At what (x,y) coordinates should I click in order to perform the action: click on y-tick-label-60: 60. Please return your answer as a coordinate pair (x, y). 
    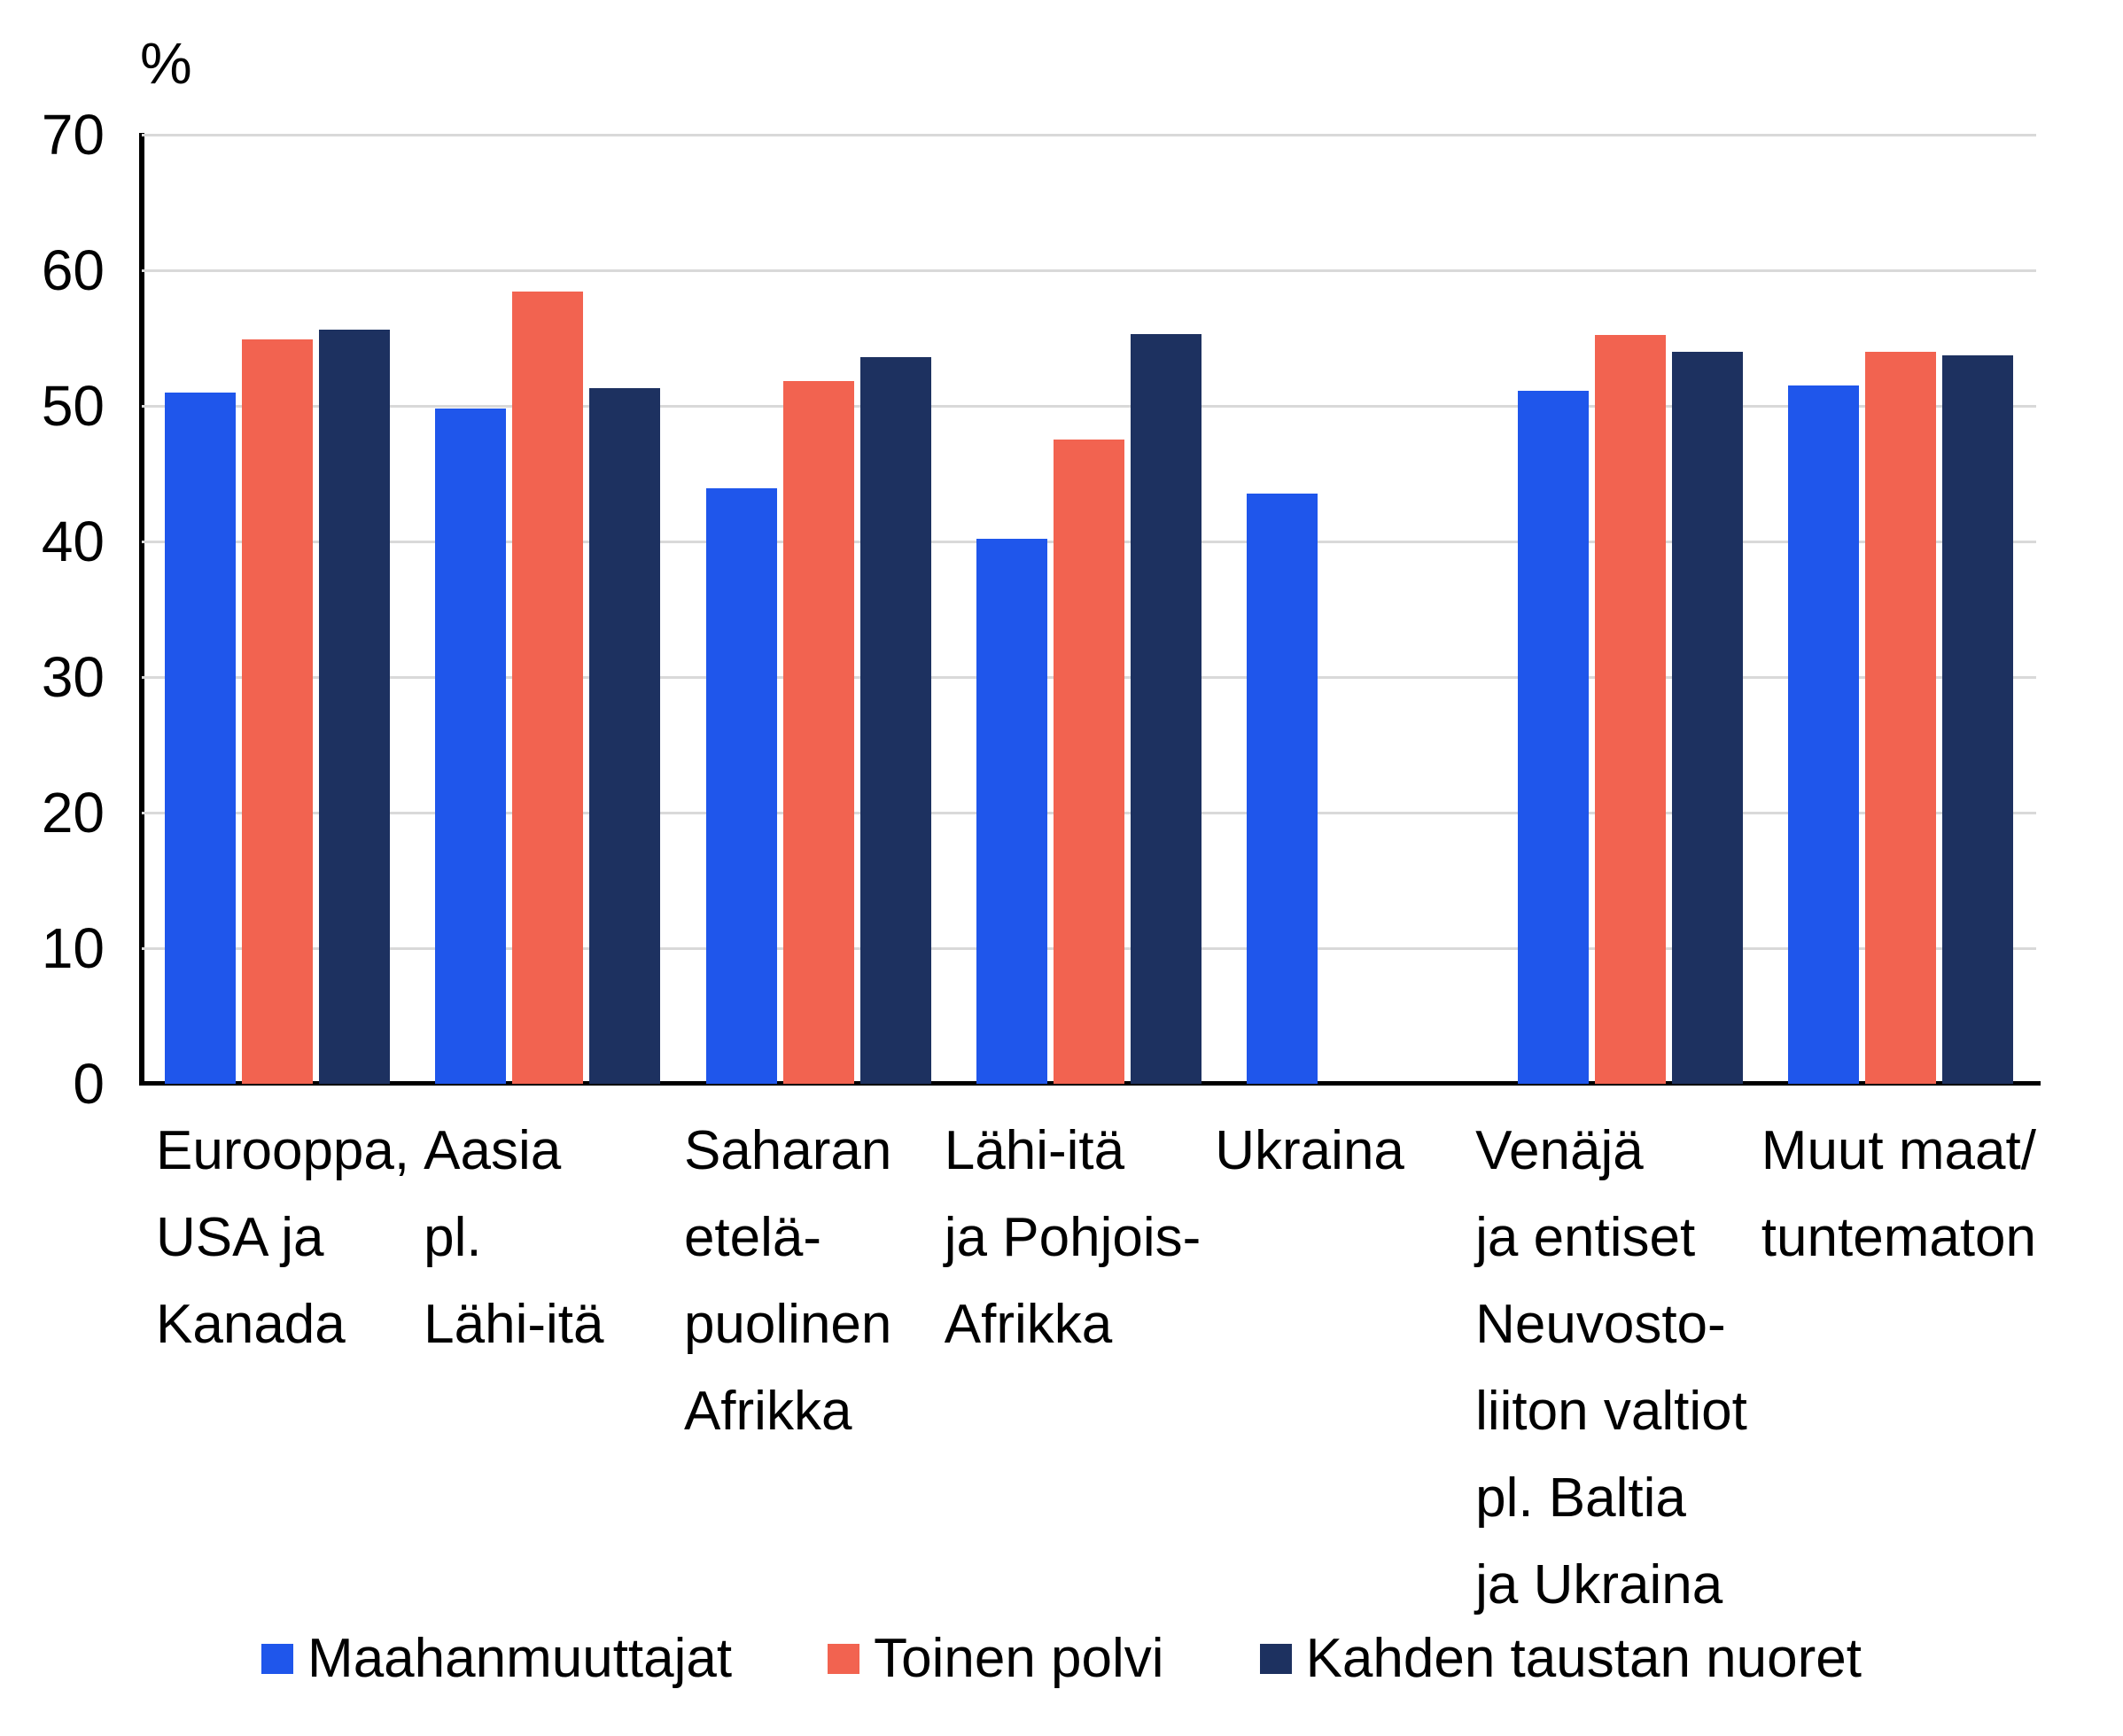
    Looking at the image, I should click on (73, 270).